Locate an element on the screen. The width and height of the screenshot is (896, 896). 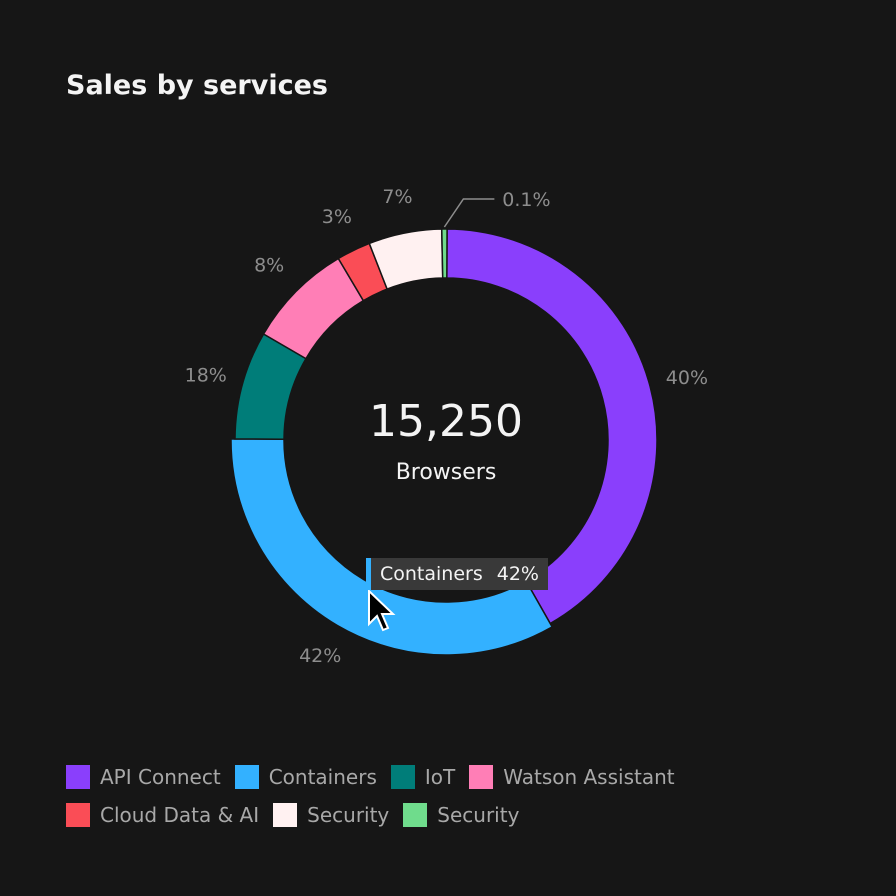
center-value: 15,250 is located at coordinates (446, 421).